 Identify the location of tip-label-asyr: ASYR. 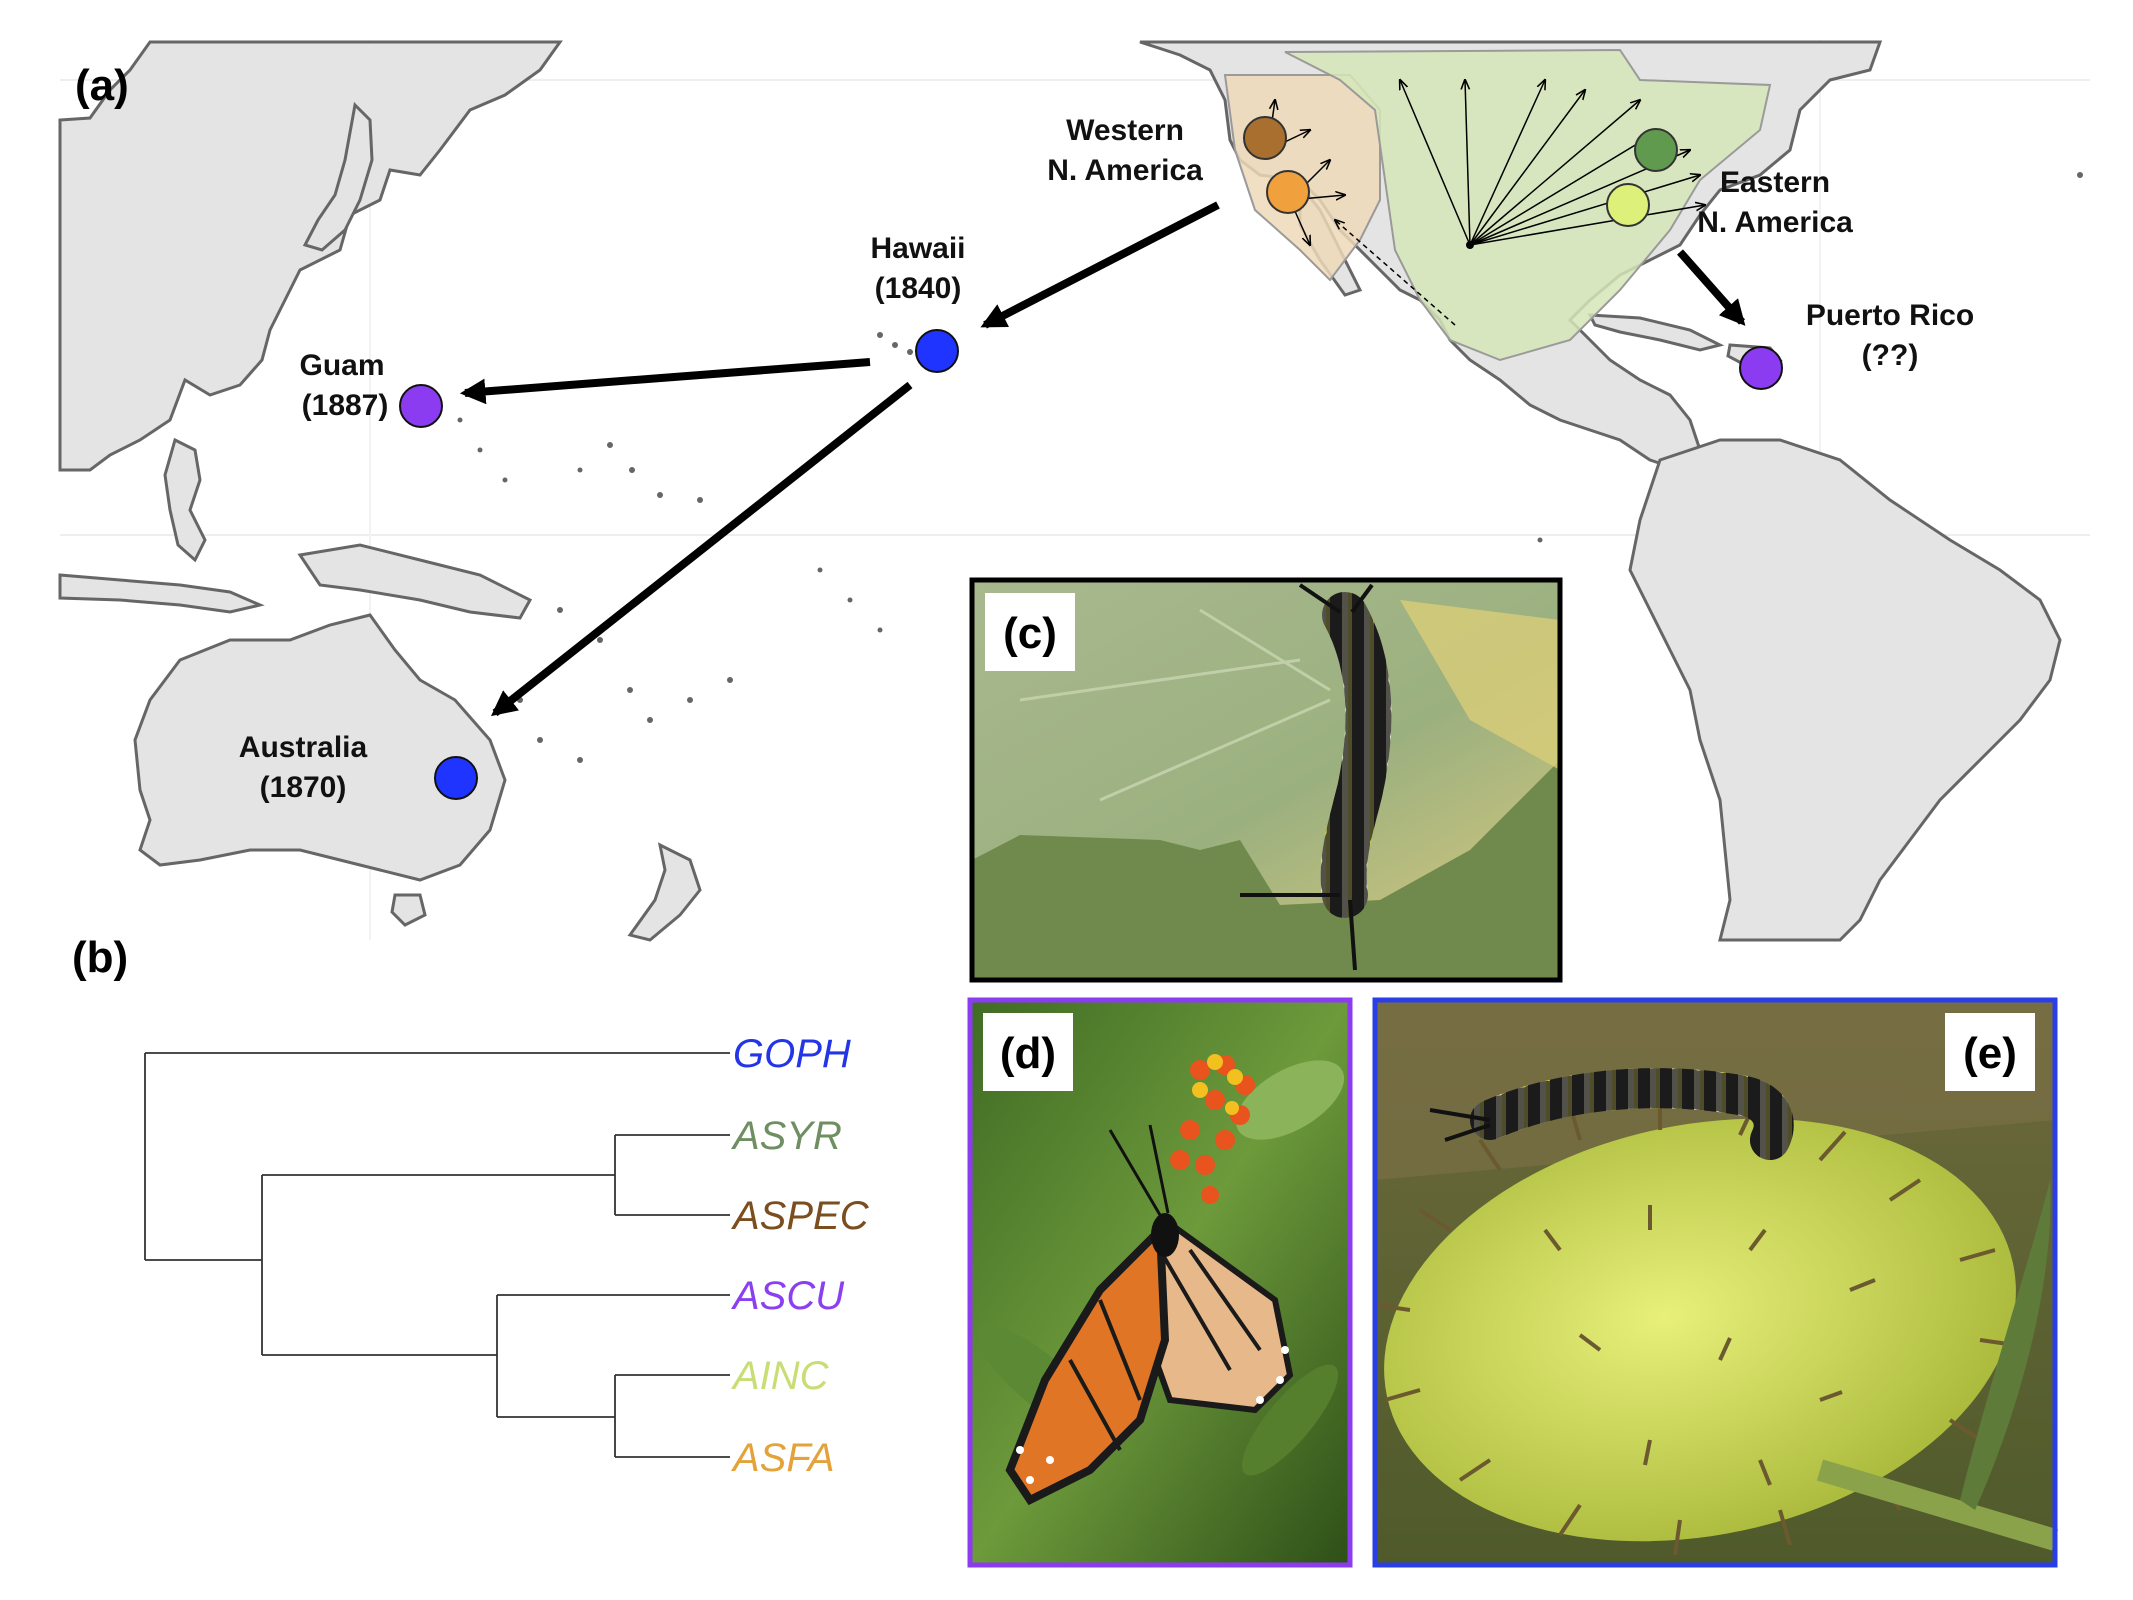
(786, 1136).